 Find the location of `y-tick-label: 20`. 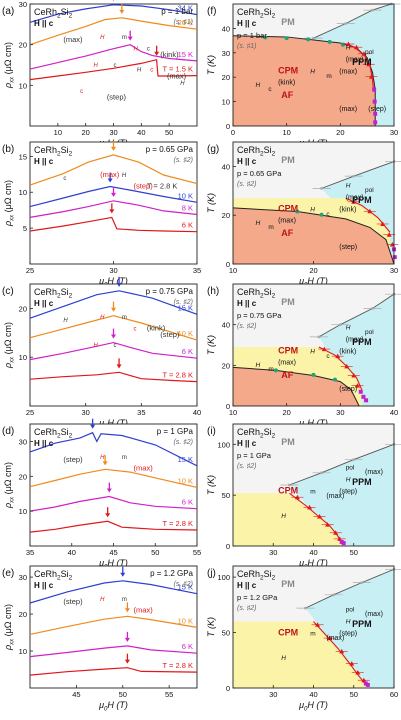

y-tick-label: 20 is located at coordinates (226, 365).